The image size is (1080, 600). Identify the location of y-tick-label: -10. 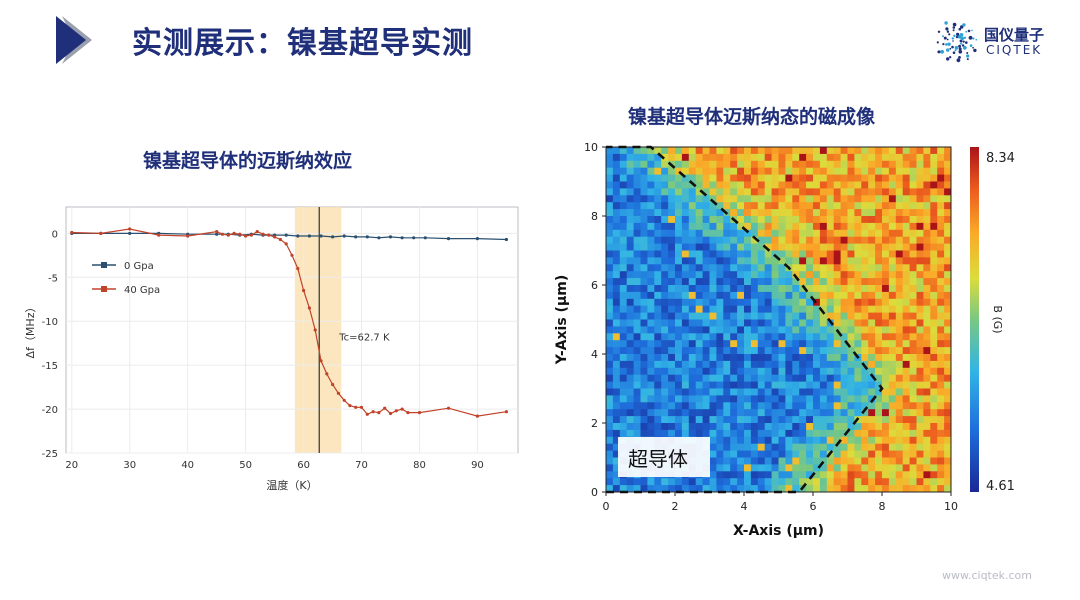
(50, 322).